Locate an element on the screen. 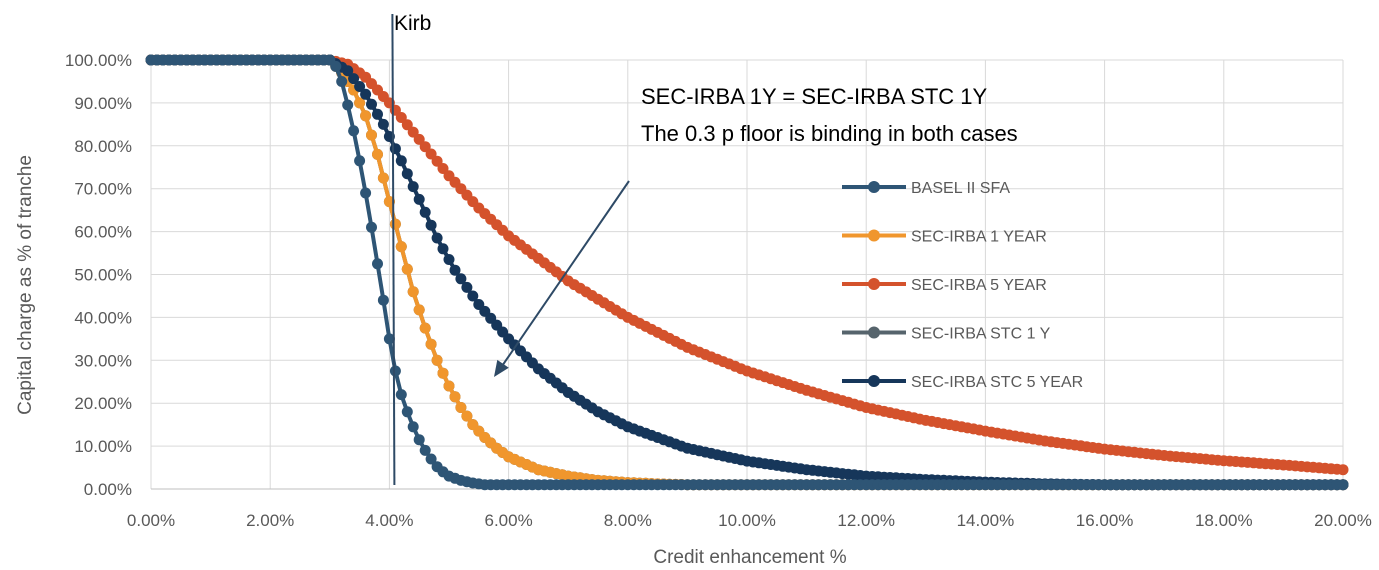  legend-item: SEC-IRBA STC 5 YEAR is located at coordinates (962, 382).